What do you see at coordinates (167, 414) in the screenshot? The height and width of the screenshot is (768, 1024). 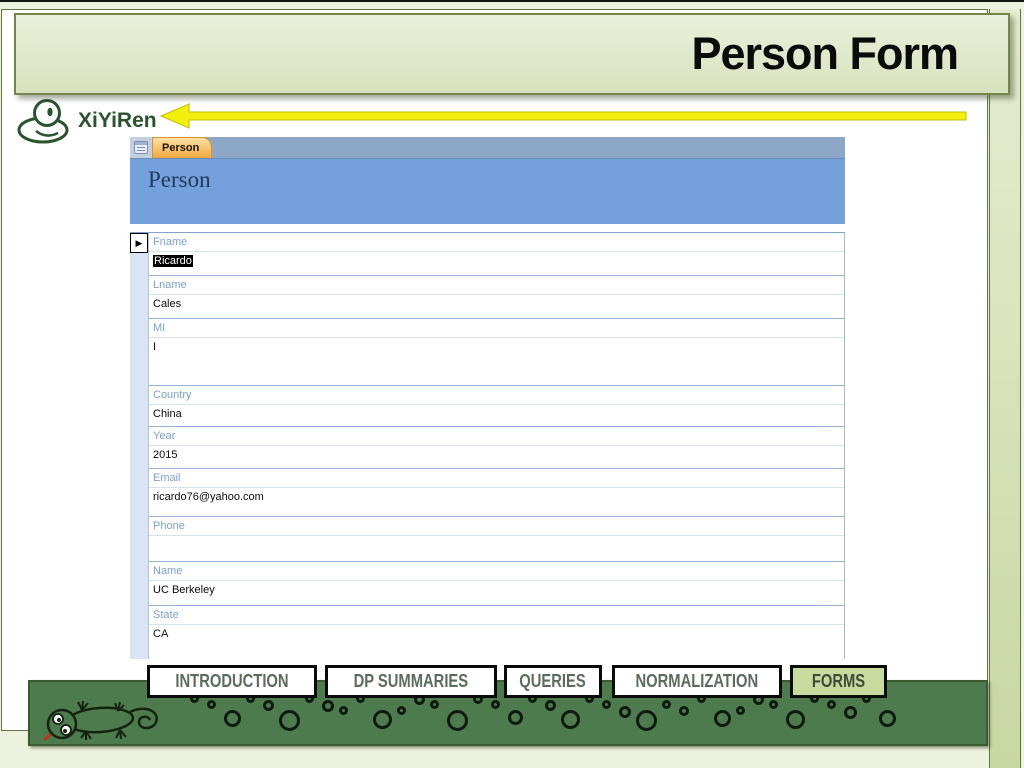 I see `field-value-country: China` at bounding box center [167, 414].